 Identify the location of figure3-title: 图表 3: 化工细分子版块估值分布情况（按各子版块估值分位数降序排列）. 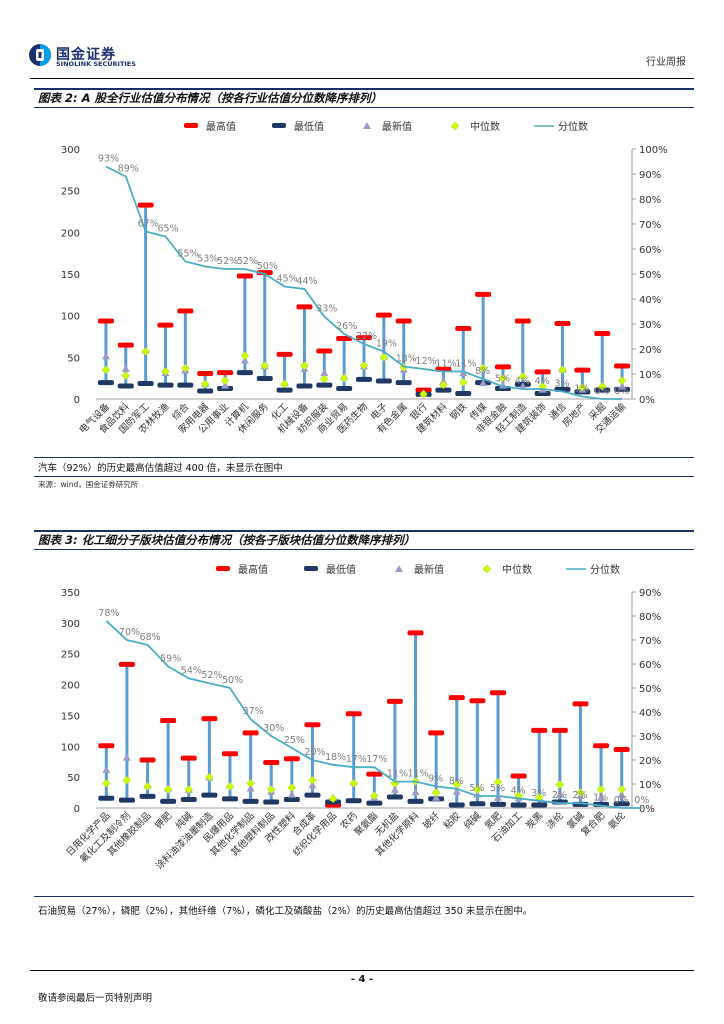
(227, 540).